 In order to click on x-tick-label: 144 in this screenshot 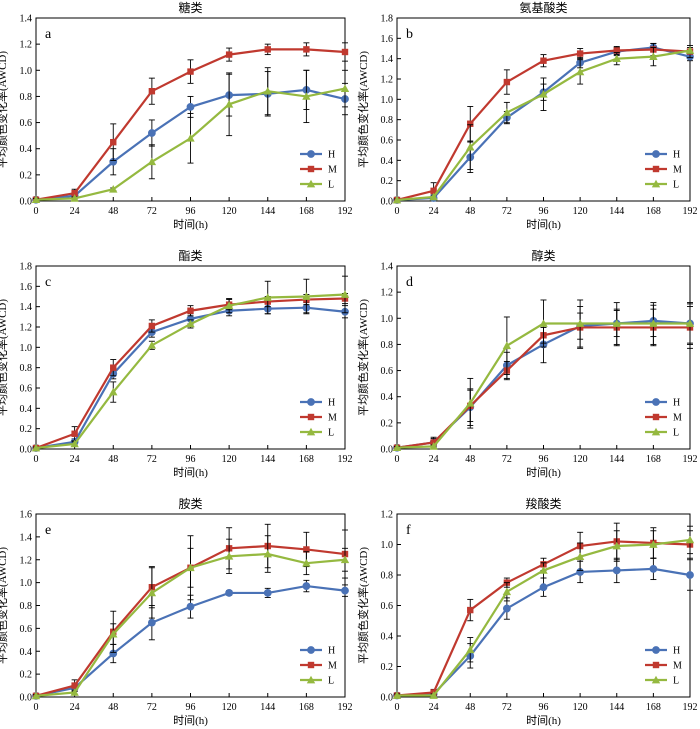, I will do `click(267, 459)`.